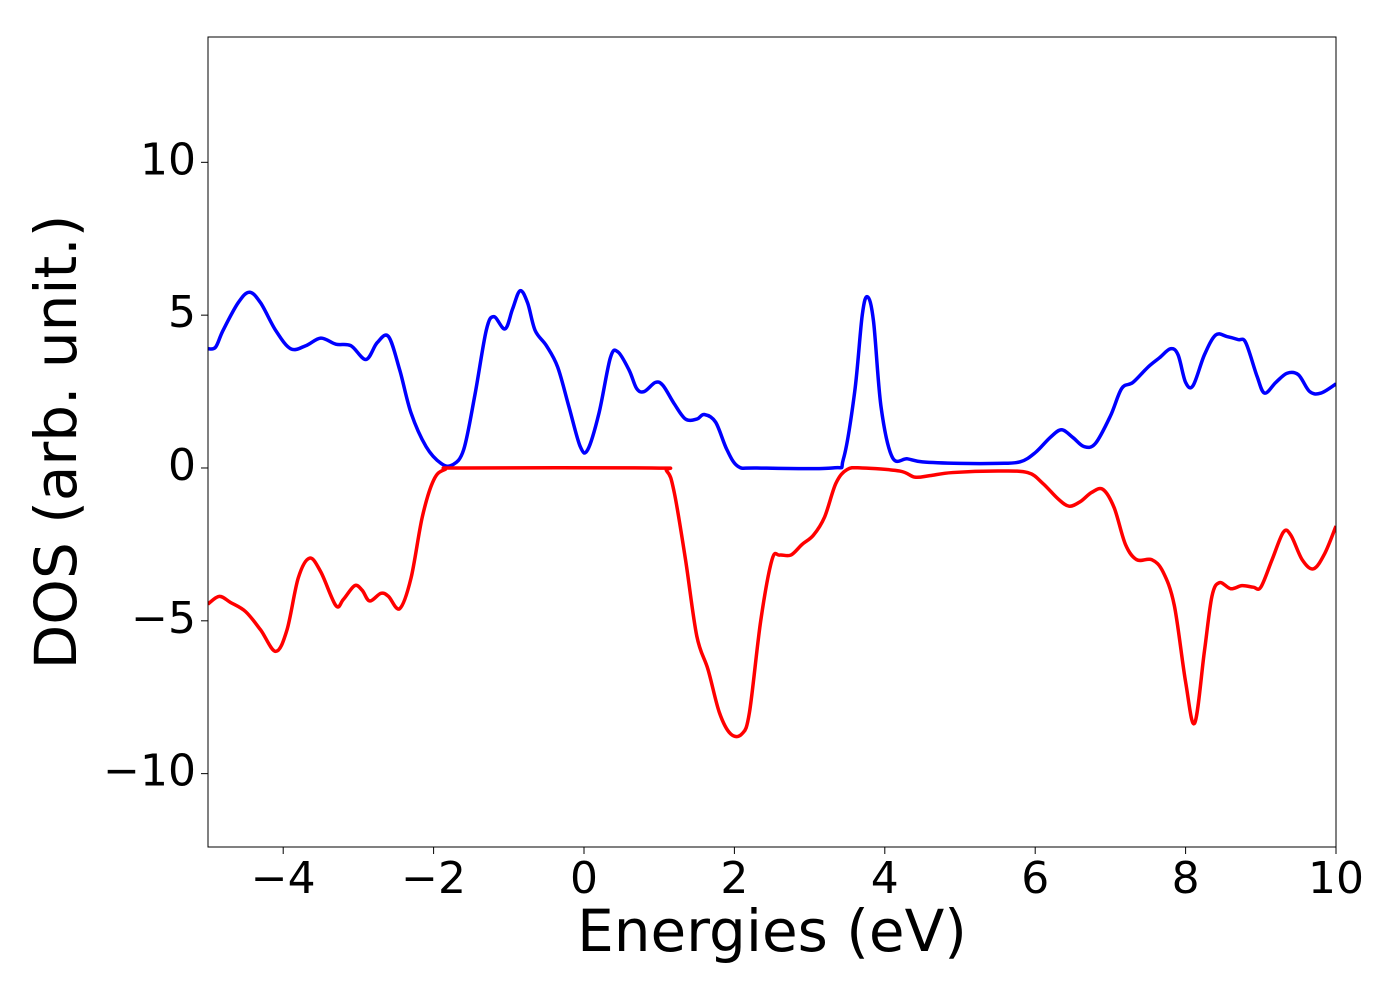 Image resolution: width=1400 pixels, height=1000 pixels. What do you see at coordinates (1186, 878) in the screenshot?
I see `x-tick-label: 8` at bounding box center [1186, 878].